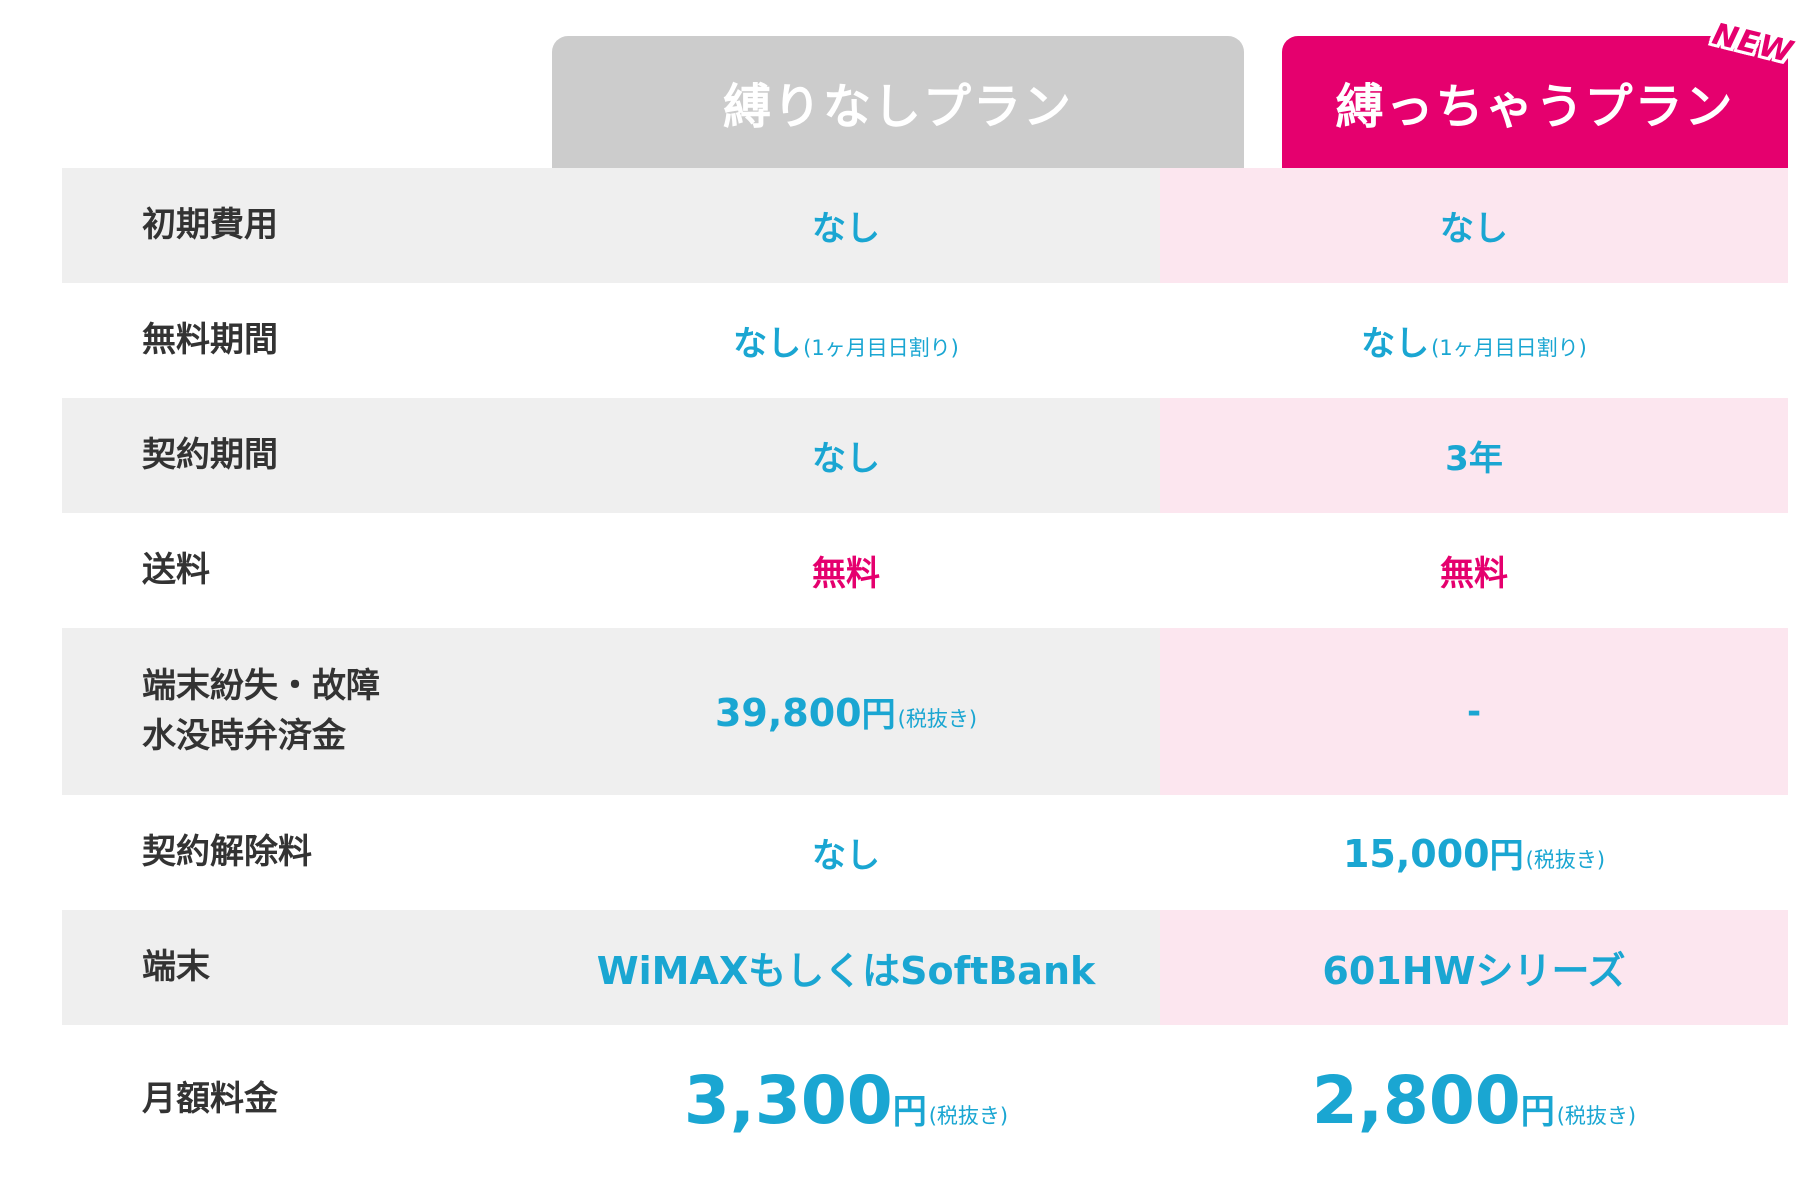  I want to click on row-label-text: 送料, so click(176, 569).